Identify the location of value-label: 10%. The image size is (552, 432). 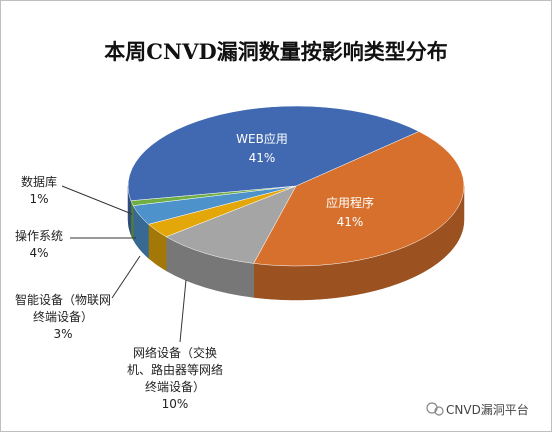
(175, 404).